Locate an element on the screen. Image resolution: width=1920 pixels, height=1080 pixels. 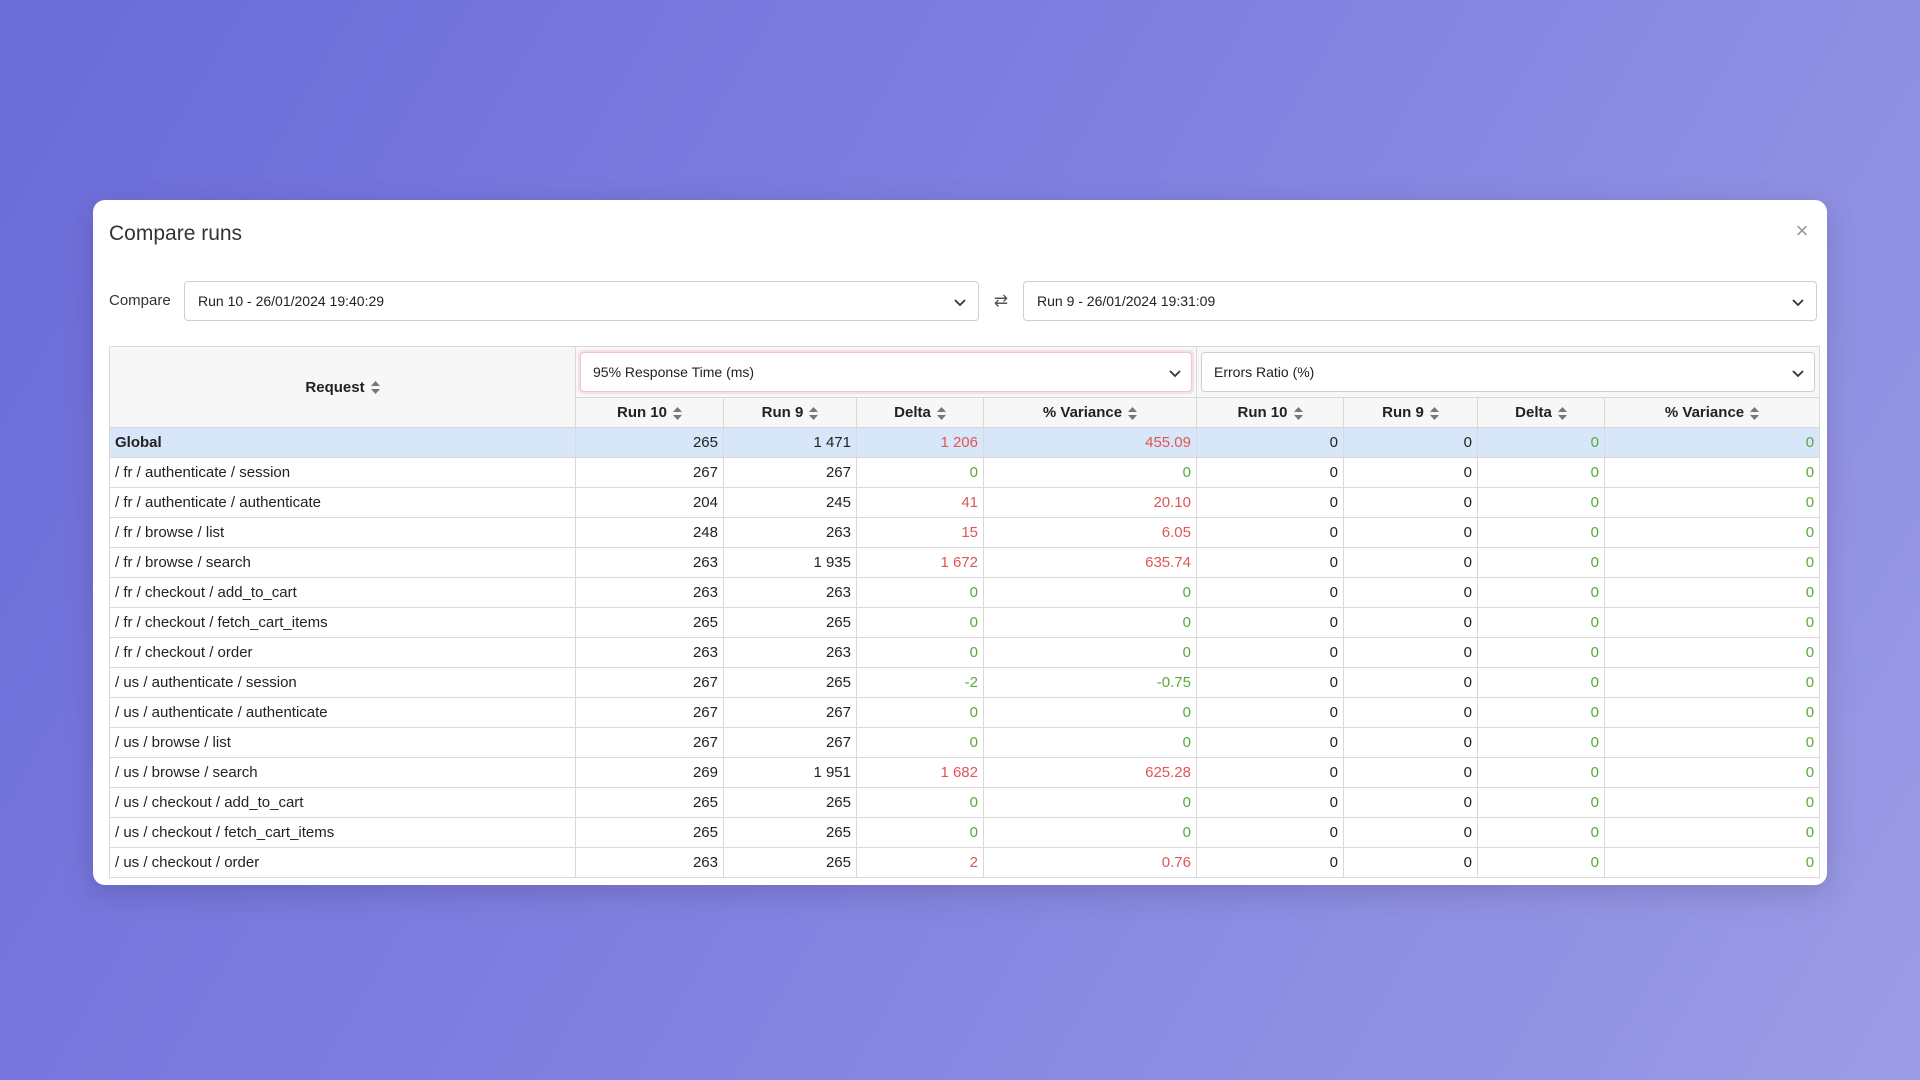
errors-variance-header: % Variance is located at coordinates (1712, 412).